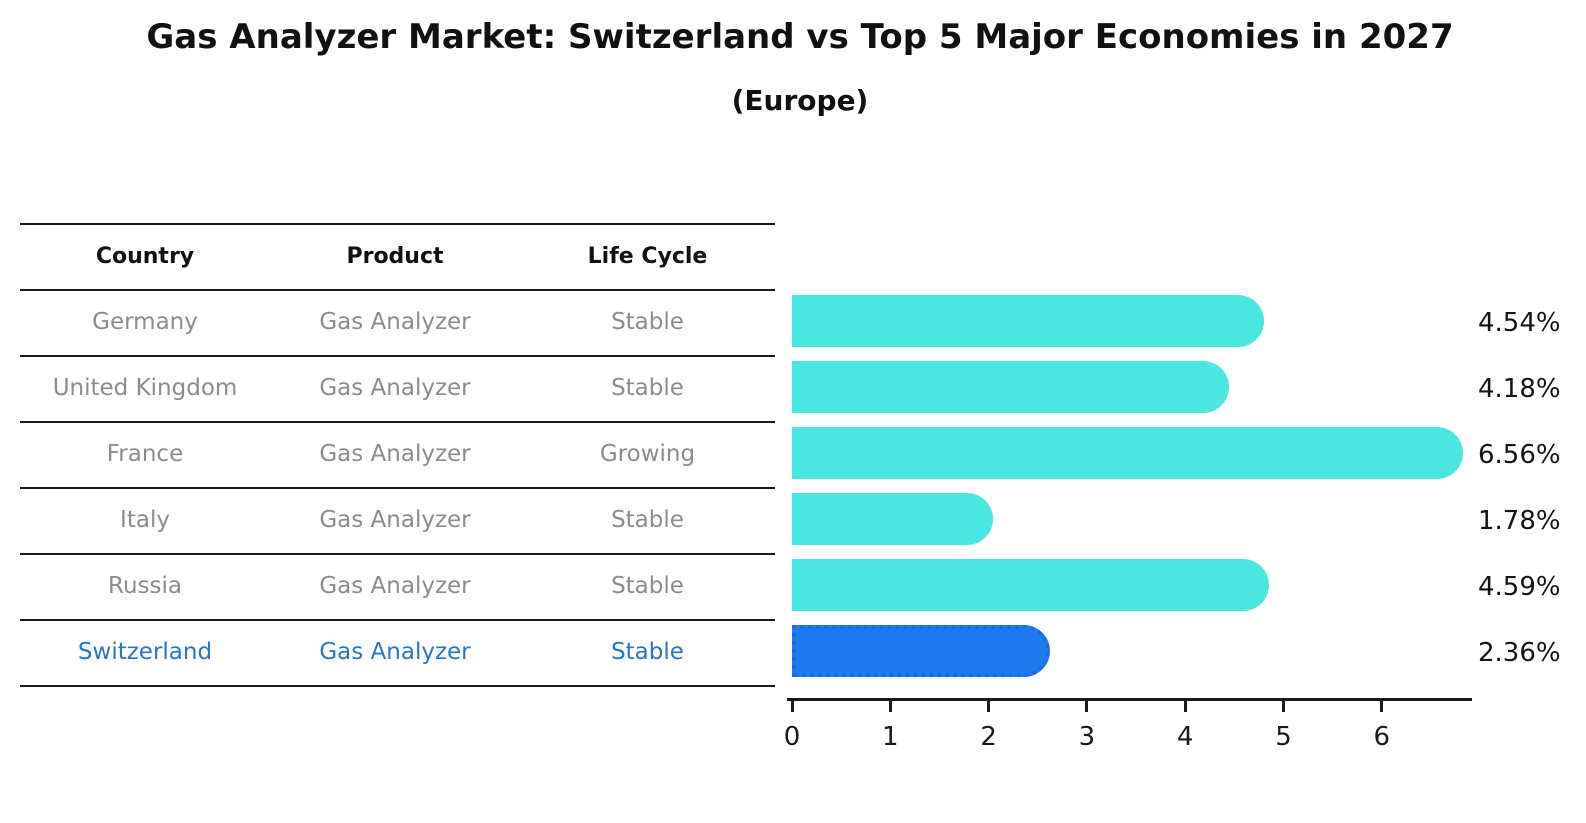  I want to click on x-axis-tick-label: 2, so click(988, 737).